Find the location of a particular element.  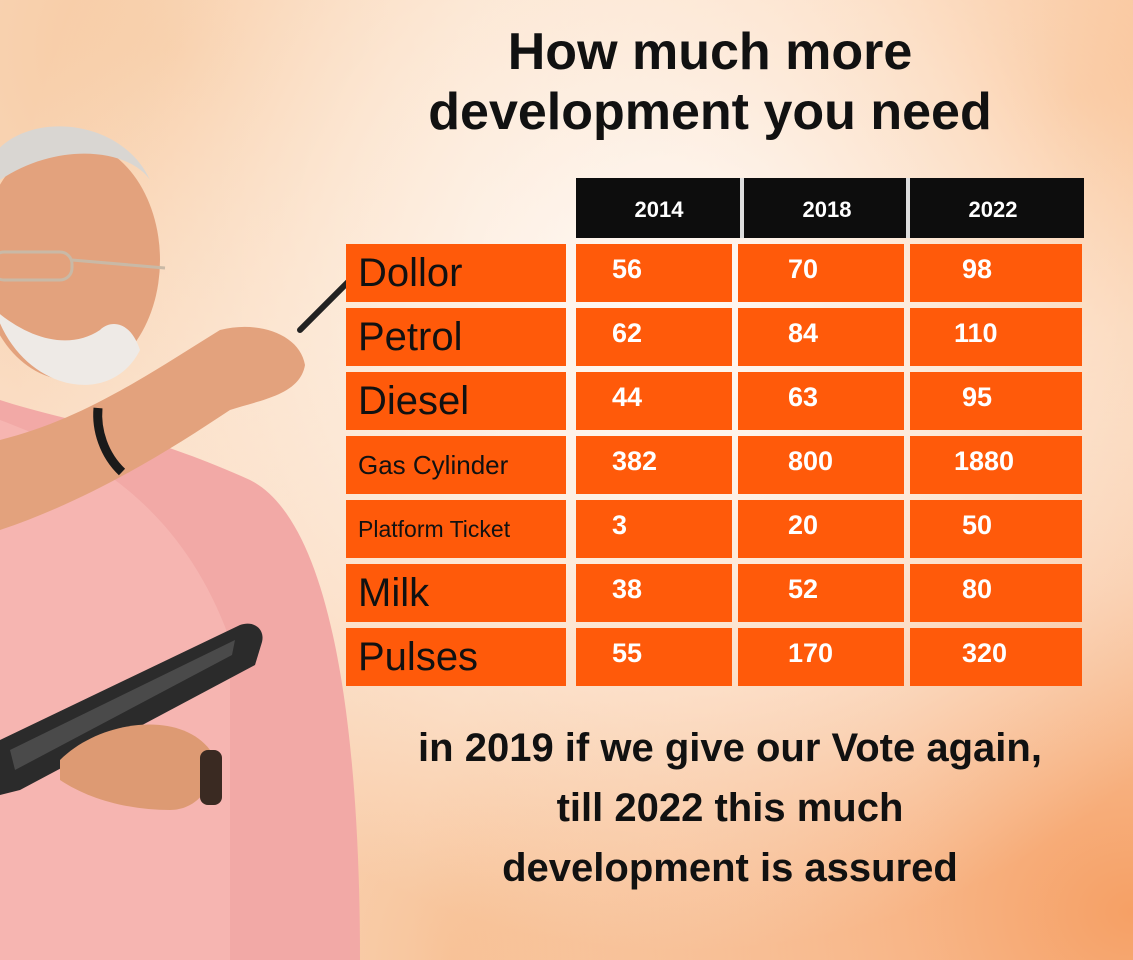

value-cell-2018: 63 is located at coordinates (821, 401).